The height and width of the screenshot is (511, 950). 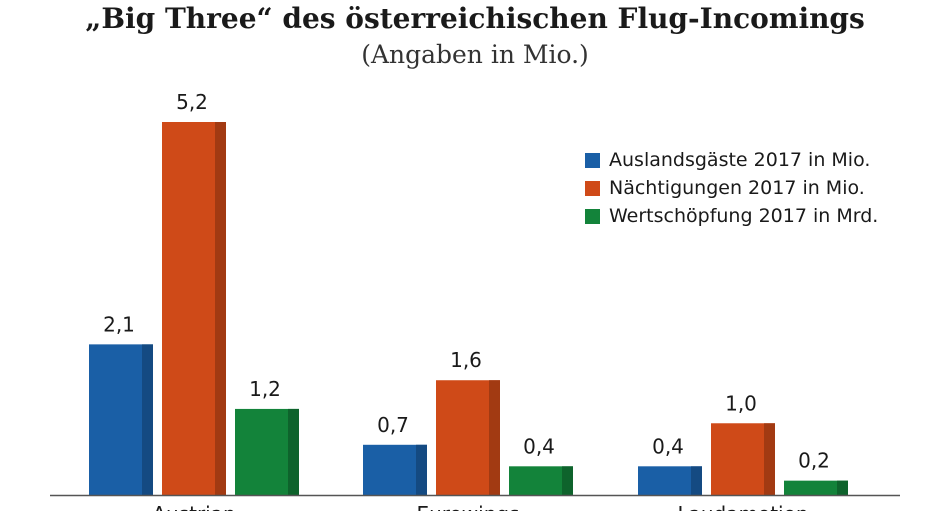 What do you see at coordinates (119, 324) in the screenshot?
I see `data-label: 2,1` at bounding box center [119, 324].